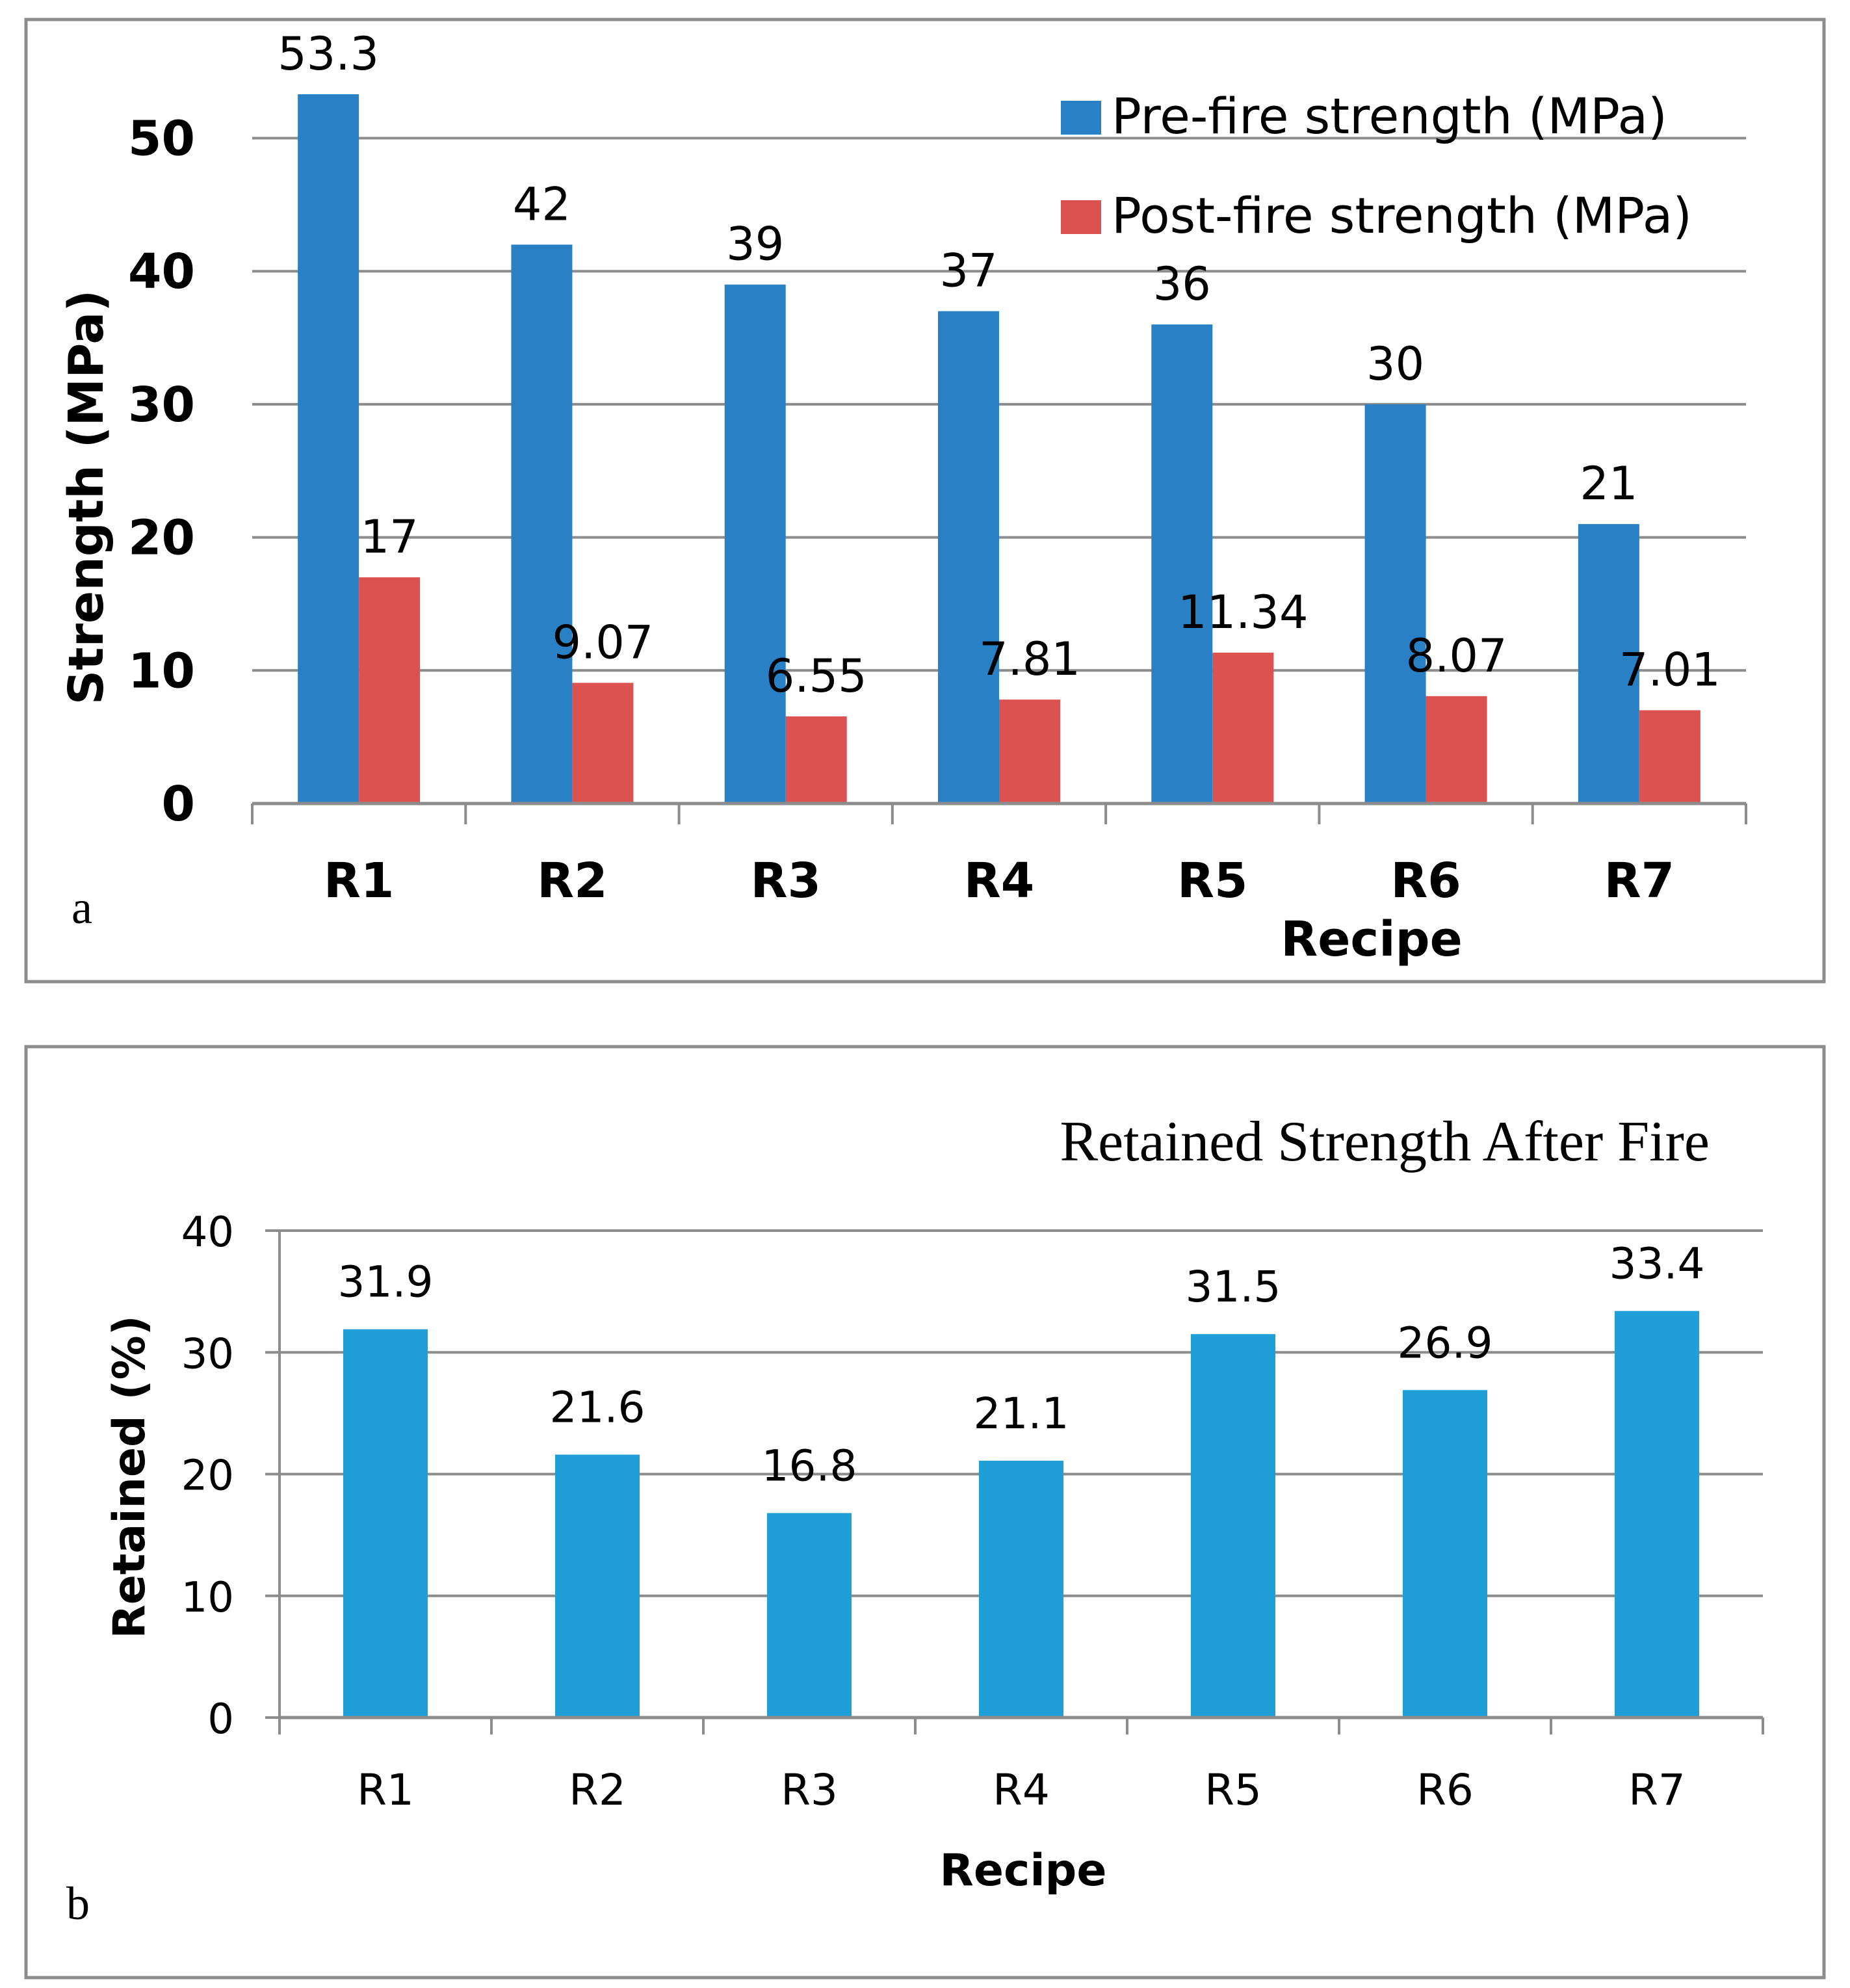 Image resolution: width=1850 pixels, height=1988 pixels. I want to click on legend-label-pre-fire: Pre-fire strength (MPa), so click(1389, 116).